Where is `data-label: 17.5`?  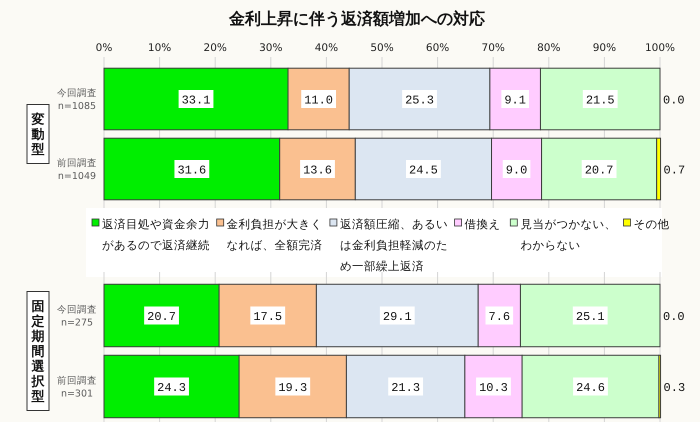 data-label: 17.5 is located at coordinates (267, 317).